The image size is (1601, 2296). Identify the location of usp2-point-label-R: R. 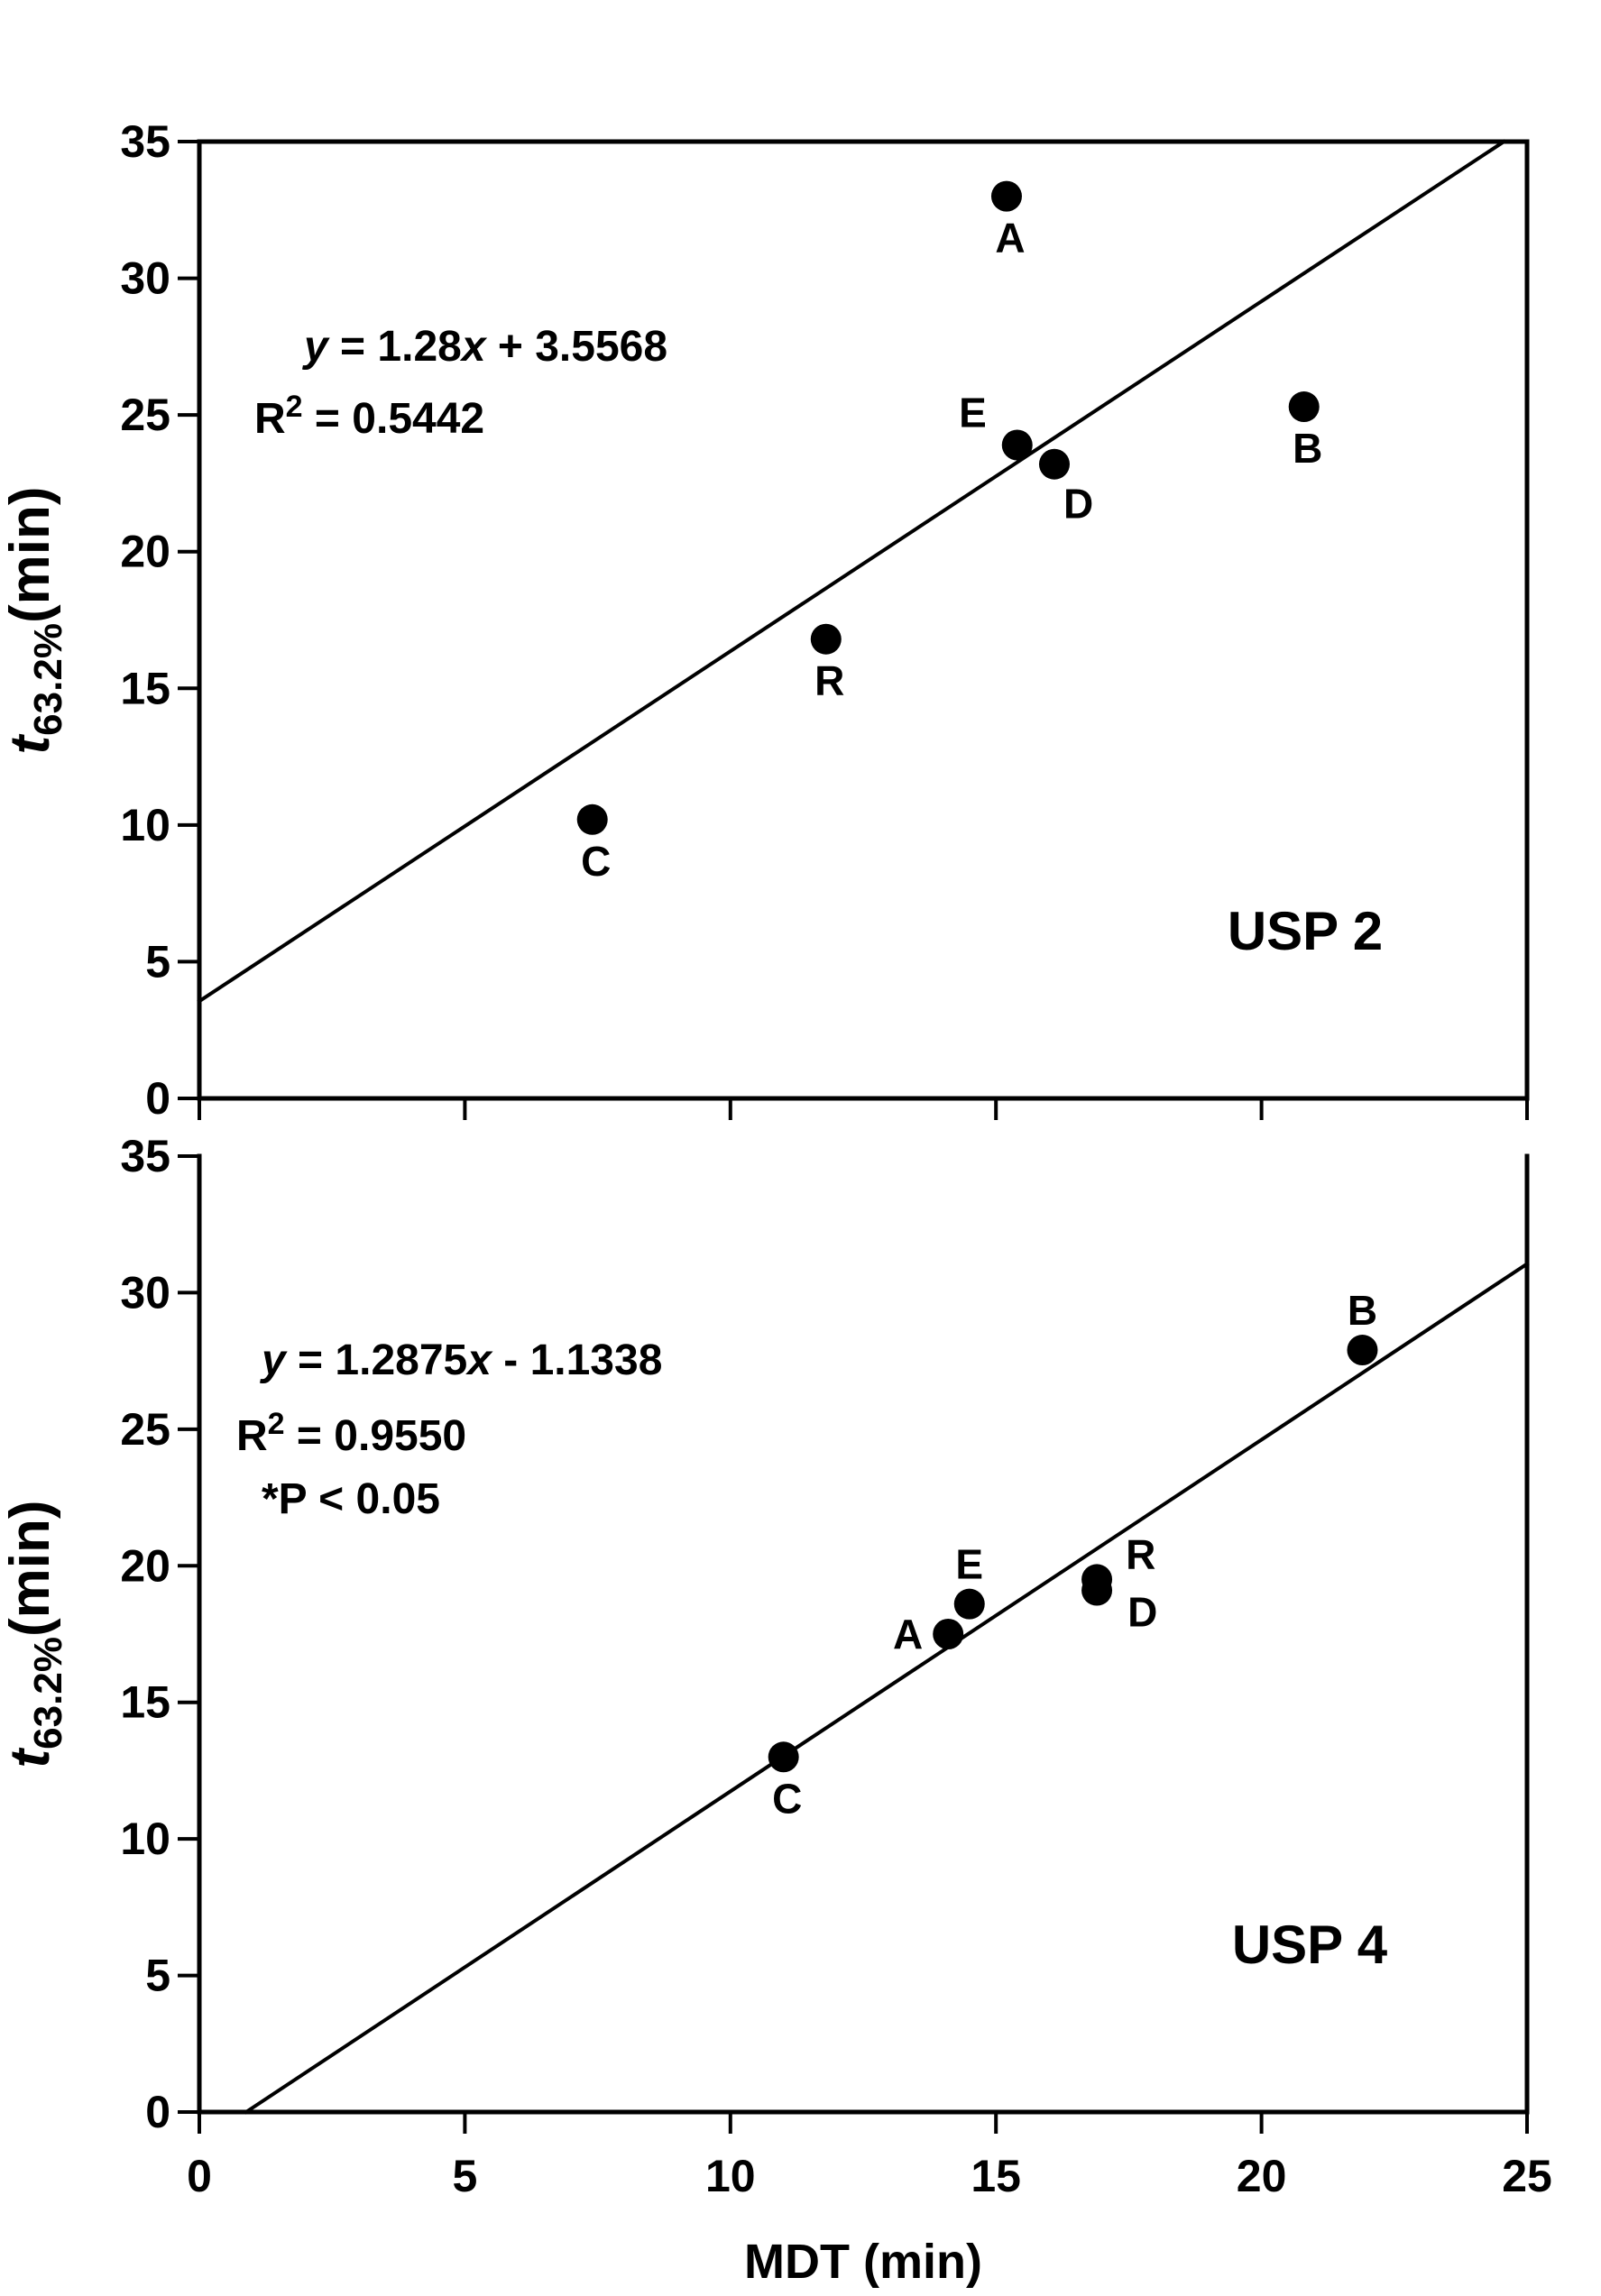
(829, 680).